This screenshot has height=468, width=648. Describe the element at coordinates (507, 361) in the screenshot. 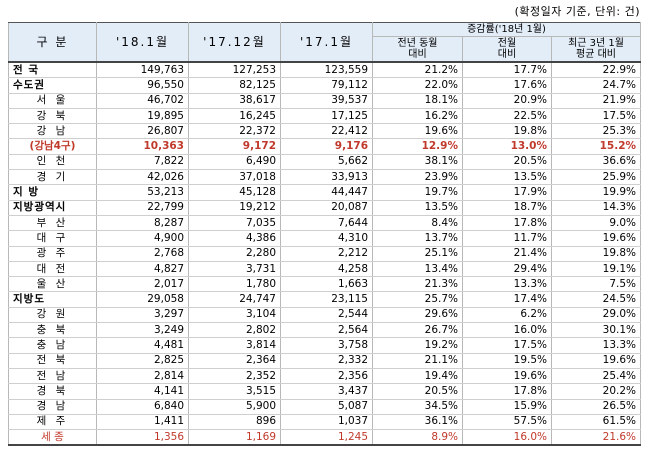

I see `mom-rate-cell: 19.5%` at that location.